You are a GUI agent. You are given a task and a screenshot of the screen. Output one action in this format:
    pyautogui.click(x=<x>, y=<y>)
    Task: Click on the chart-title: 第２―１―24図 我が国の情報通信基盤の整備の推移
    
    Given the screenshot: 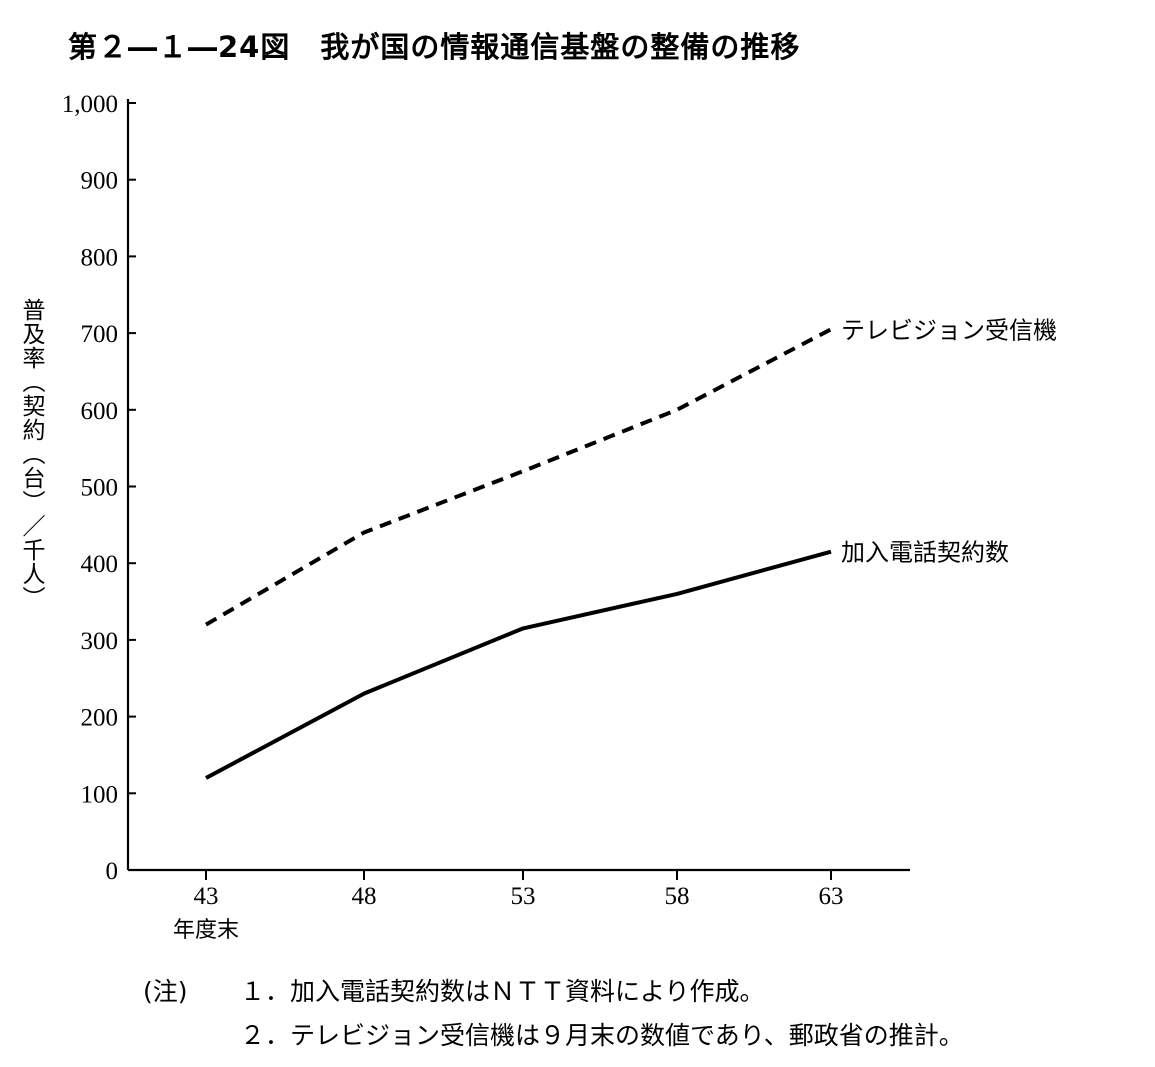 What is the action you would take?
    pyautogui.click(x=434, y=47)
    